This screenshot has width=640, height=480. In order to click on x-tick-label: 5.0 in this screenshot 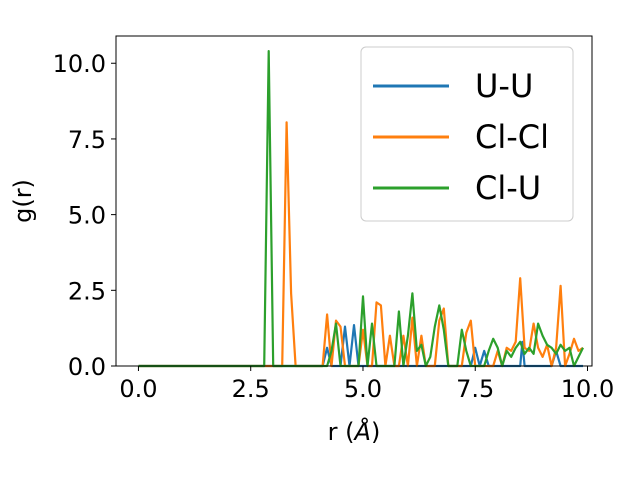, I will do `click(363, 389)`.